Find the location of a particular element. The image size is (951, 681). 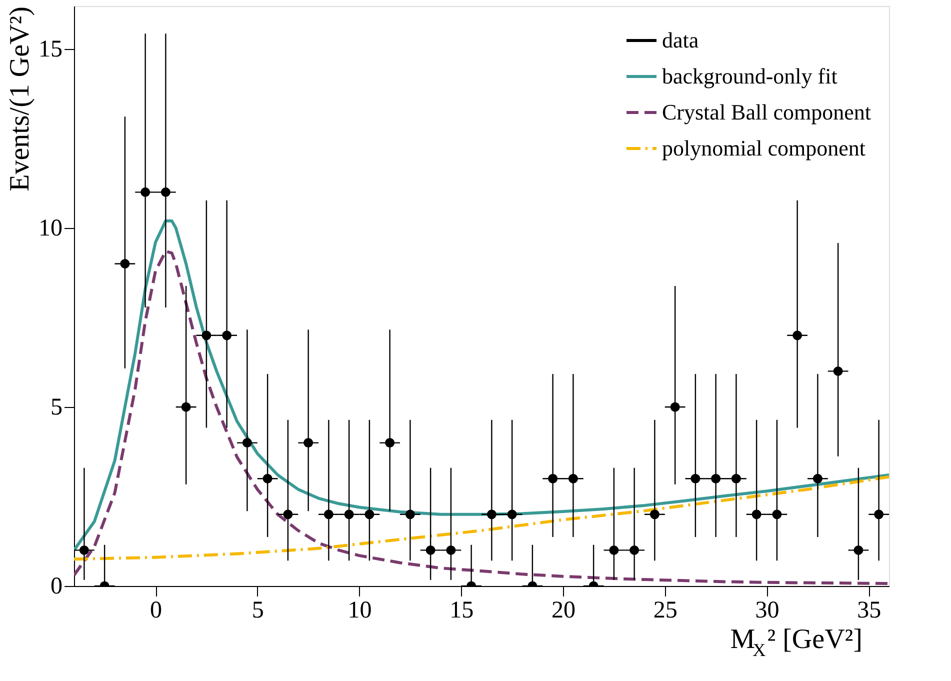

y-tick-label: 15 is located at coordinates (50, 49).